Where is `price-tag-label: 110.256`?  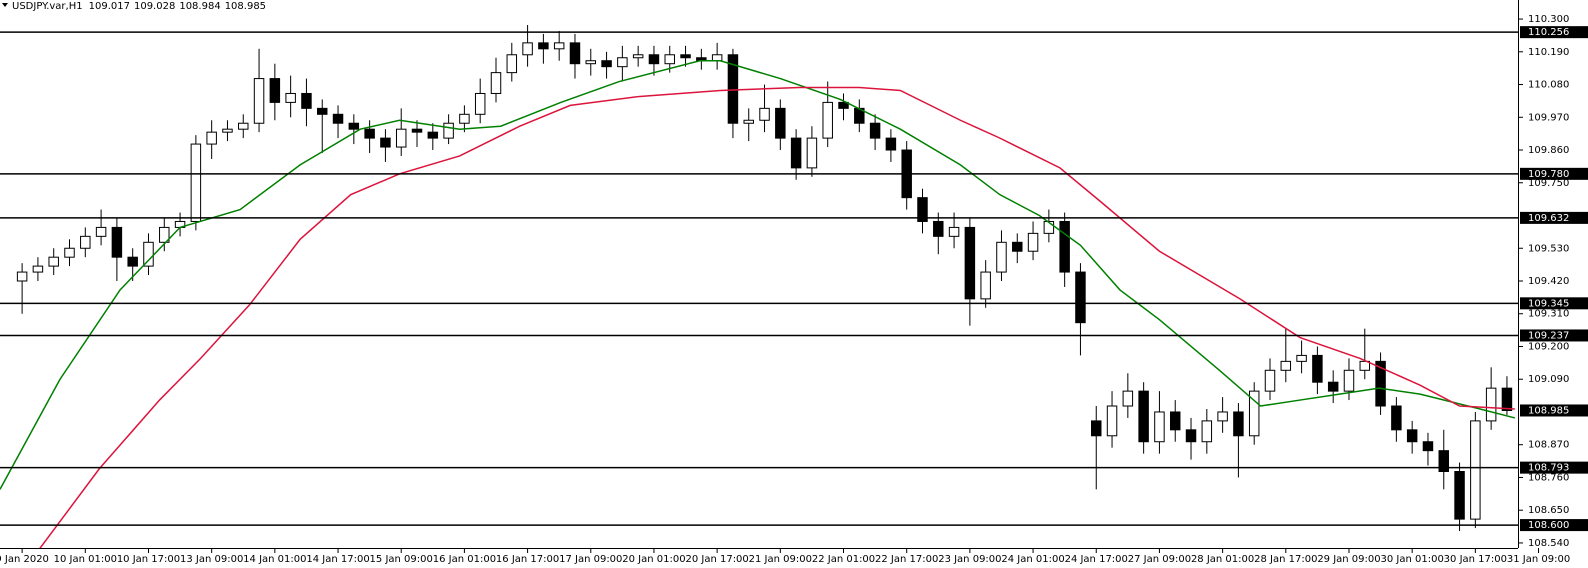
price-tag-label: 110.256 is located at coordinates (1548, 32).